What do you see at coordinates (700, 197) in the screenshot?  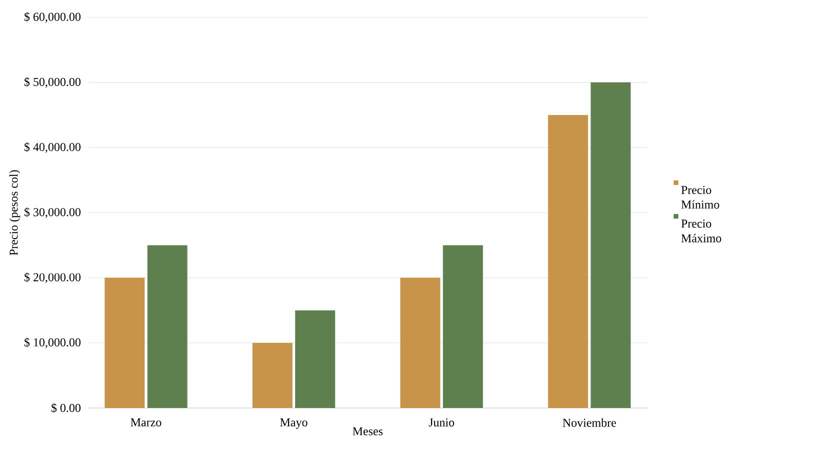 I see `legend-label: Precio Mínimo` at bounding box center [700, 197].